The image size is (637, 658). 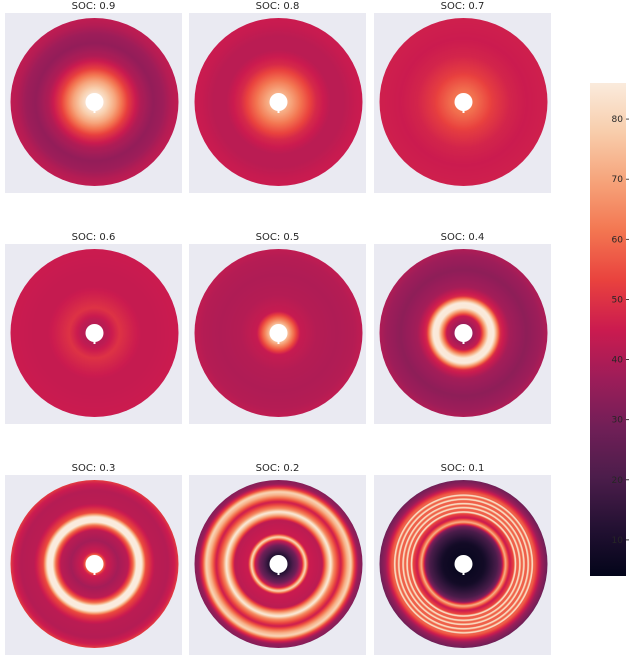 I want to click on panel-7: SOC: 0.3, so click(x=93, y=559).